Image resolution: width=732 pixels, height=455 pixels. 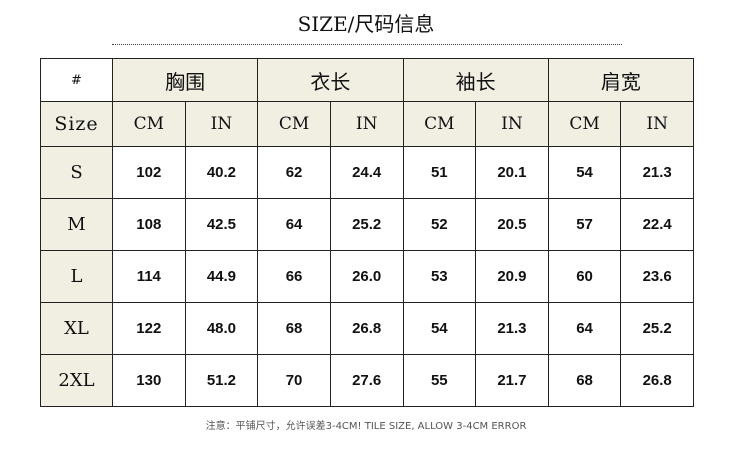 What do you see at coordinates (294, 380) in the screenshot?
I see `measurement-cell: 70` at bounding box center [294, 380].